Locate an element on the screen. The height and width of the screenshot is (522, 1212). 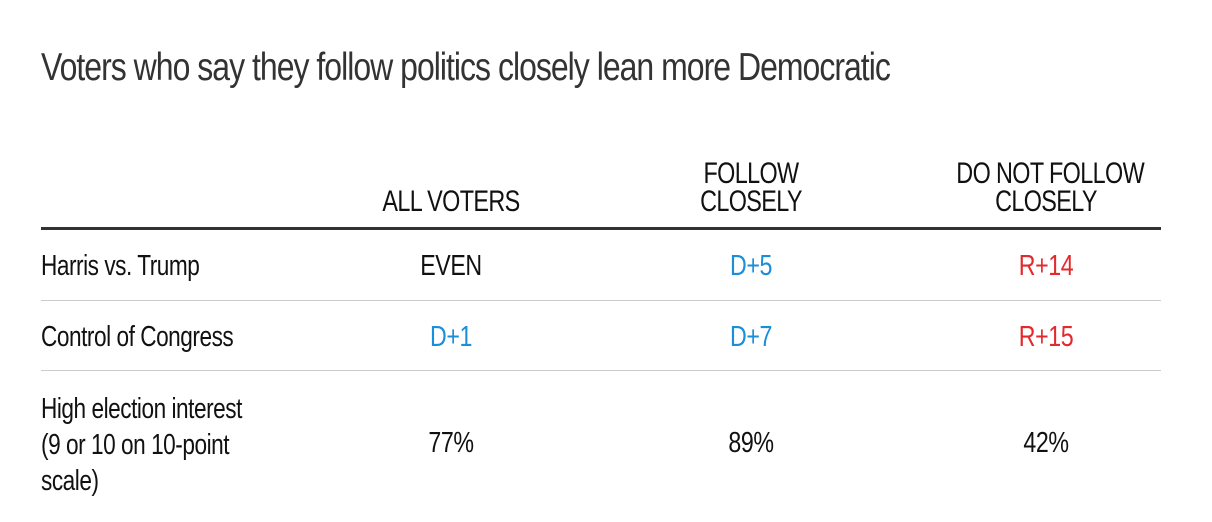
row-label: Harris vs. Trump is located at coordinates (120, 266).